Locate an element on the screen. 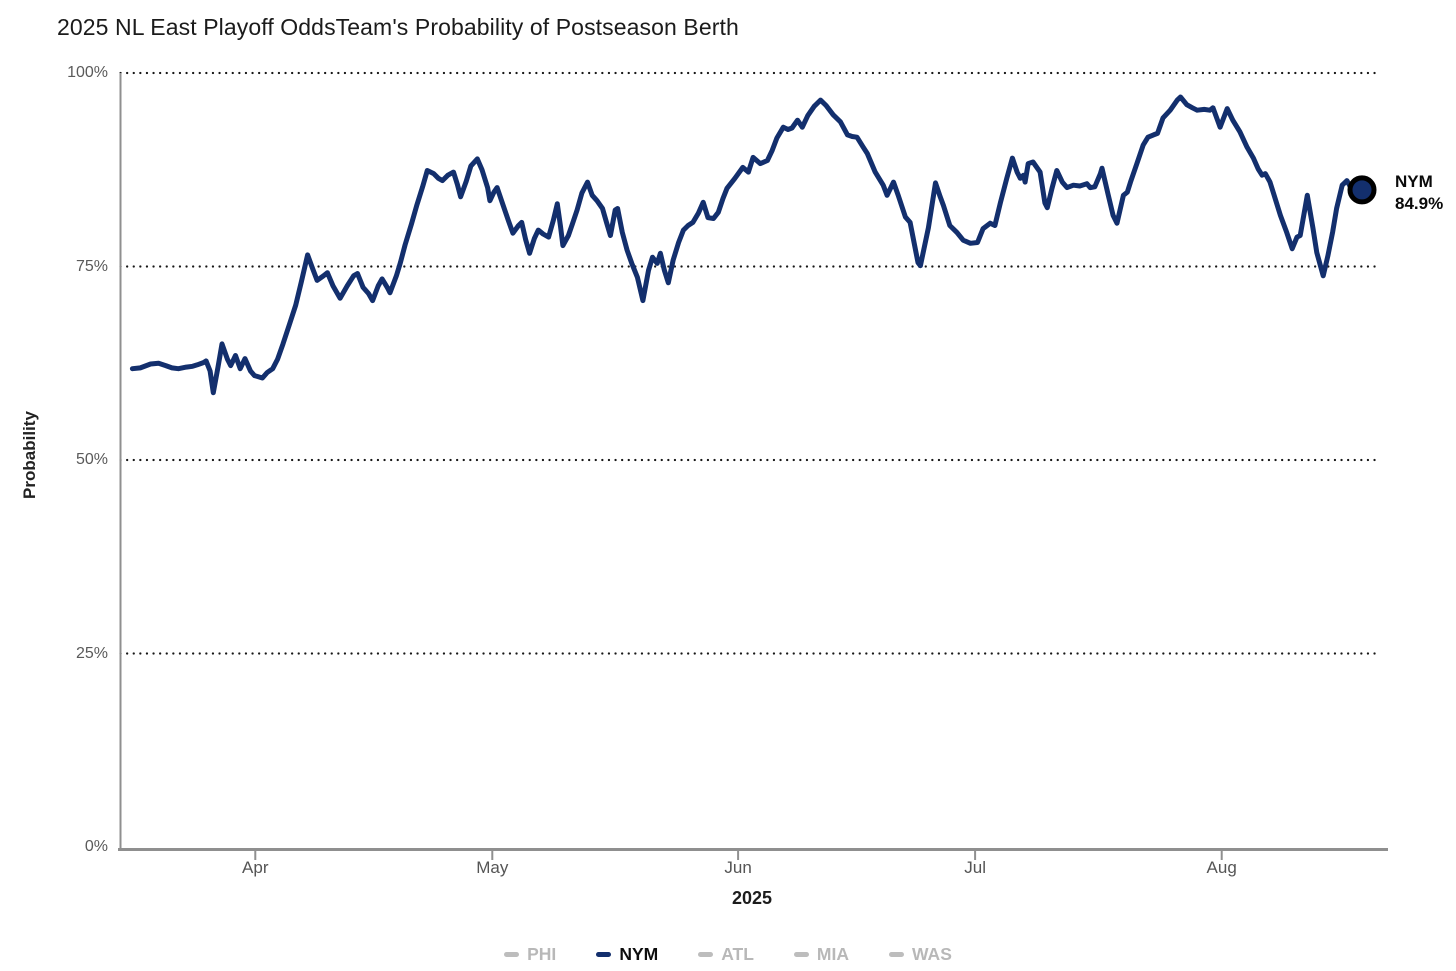  legend-swatch-was is located at coordinates (896, 954).